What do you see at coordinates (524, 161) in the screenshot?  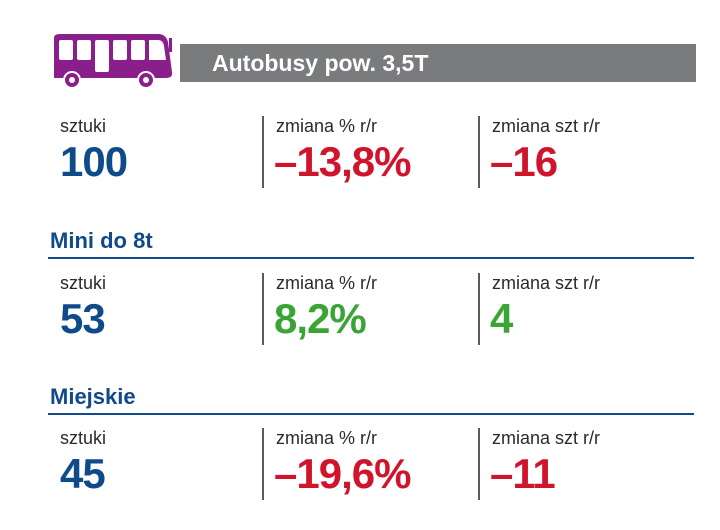 I see `stat-value: –16` at bounding box center [524, 161].